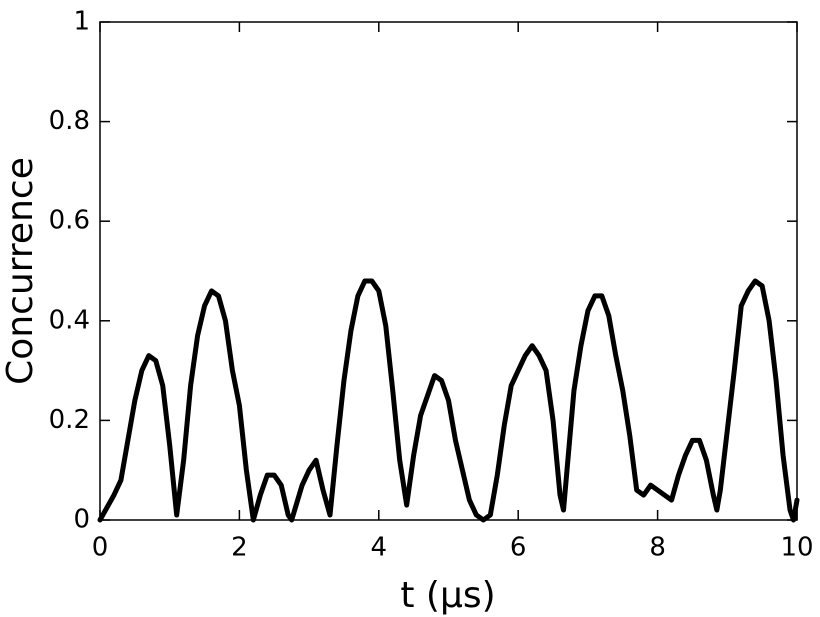  I want to click on x-tick-label: 6, so click(518, 548).